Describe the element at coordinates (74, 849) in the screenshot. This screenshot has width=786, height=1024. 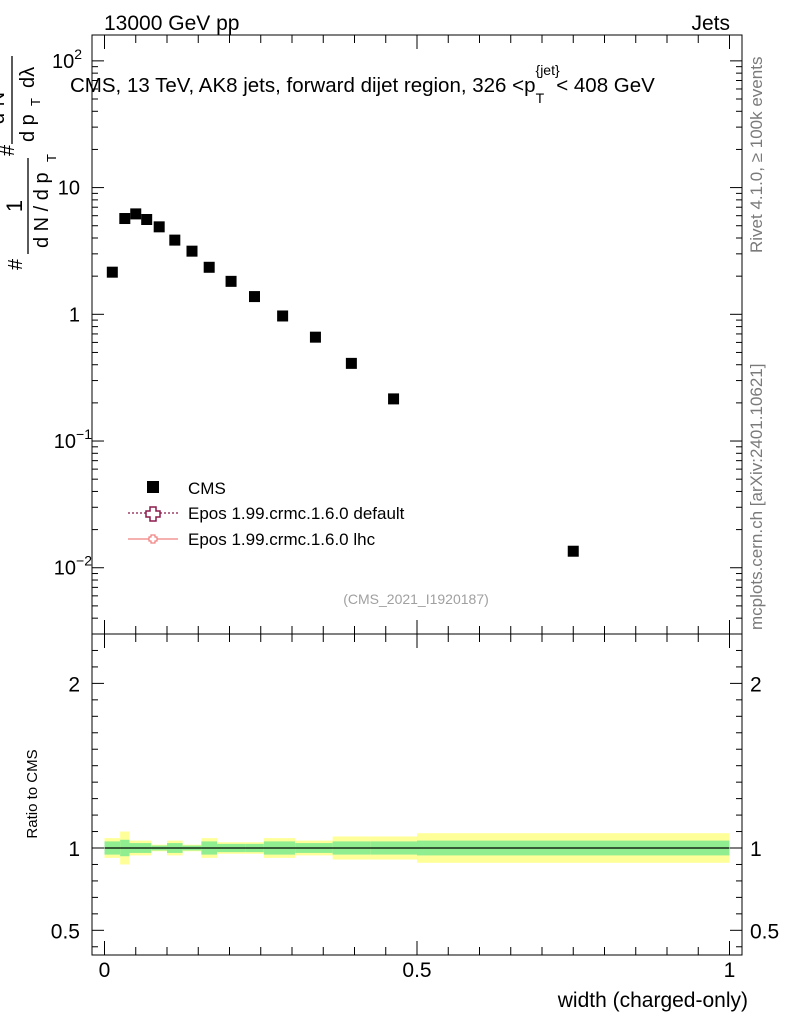
I see `ratio-y-tick-label-left: 1` at that location.